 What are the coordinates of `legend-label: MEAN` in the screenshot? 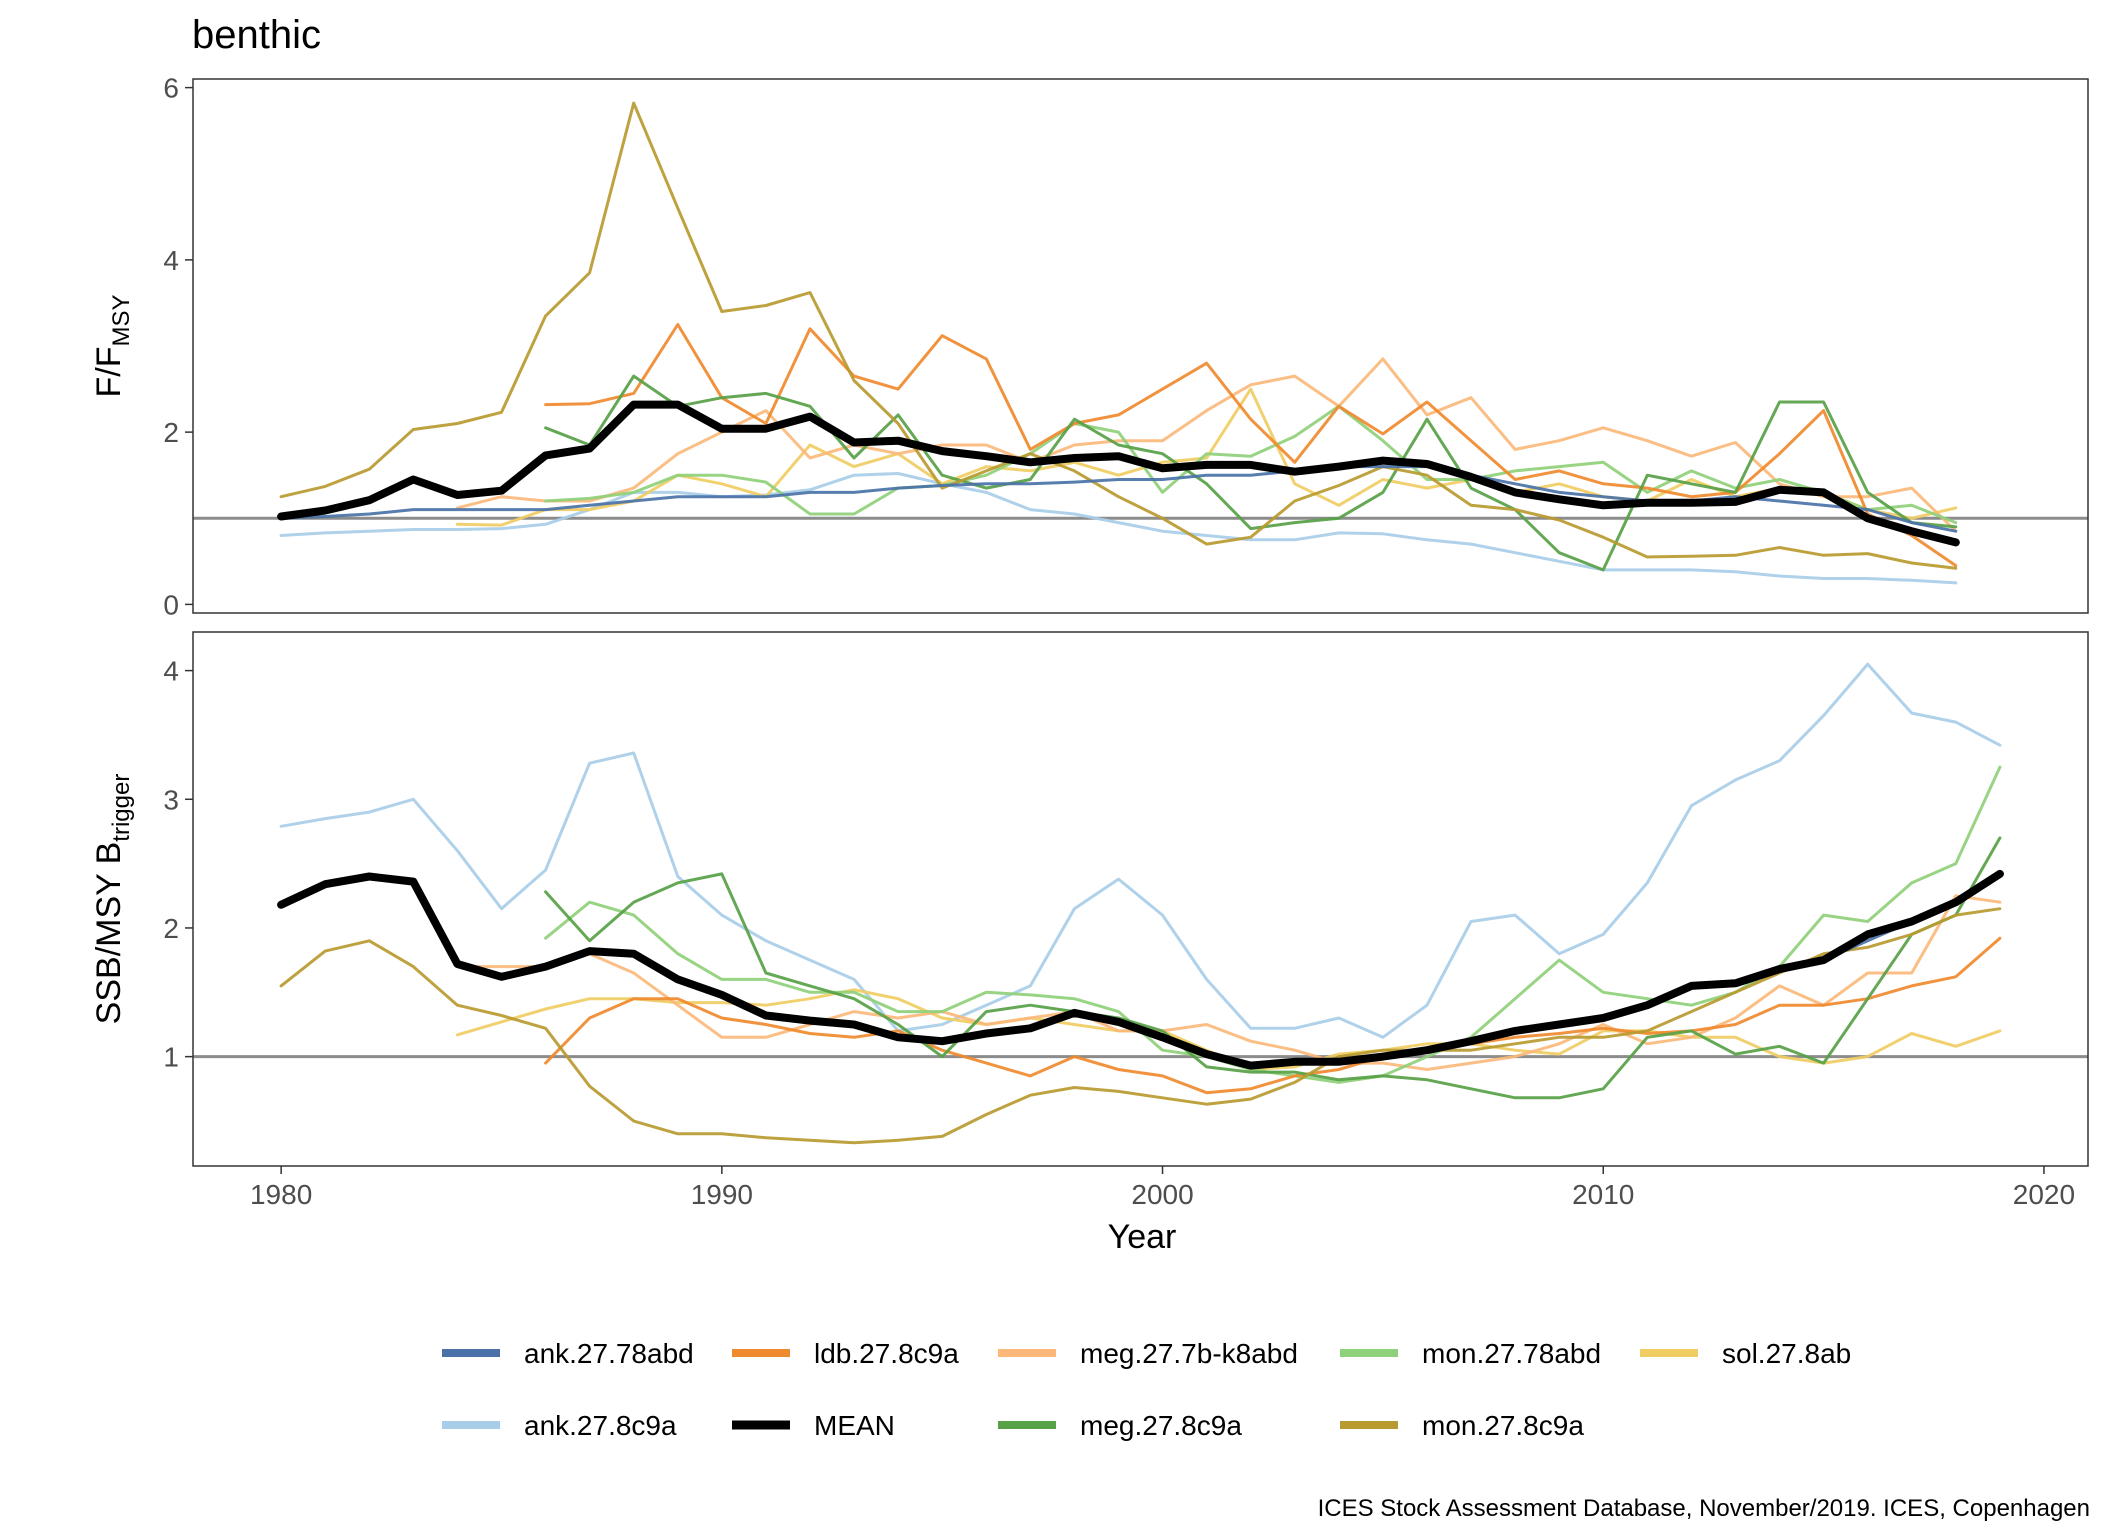 It's located at (854, 1425).